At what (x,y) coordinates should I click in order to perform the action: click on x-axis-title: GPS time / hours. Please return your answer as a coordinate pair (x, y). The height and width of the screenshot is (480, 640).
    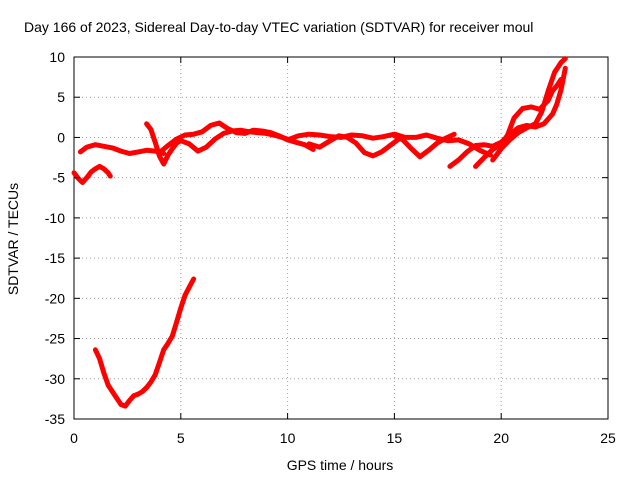
    Looking at the image, I should click on (340, 465).